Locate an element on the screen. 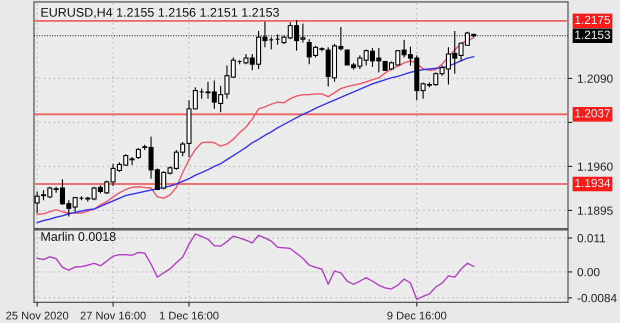 The image size is (620, 323). ref-line-label: 1.1934 is located at coordinates (592, 183).